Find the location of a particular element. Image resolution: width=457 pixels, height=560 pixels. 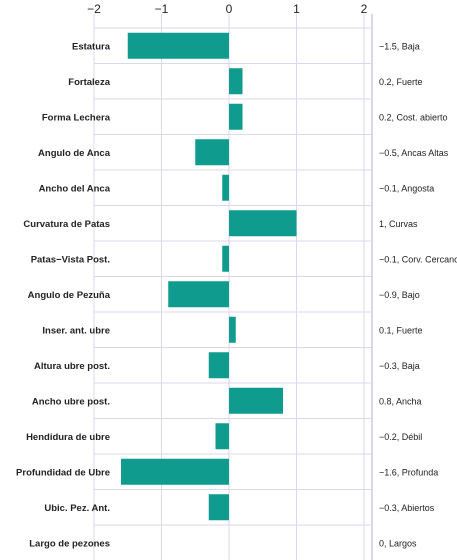

trait-label: Forma Lechera is located at coordinates (76, 117).